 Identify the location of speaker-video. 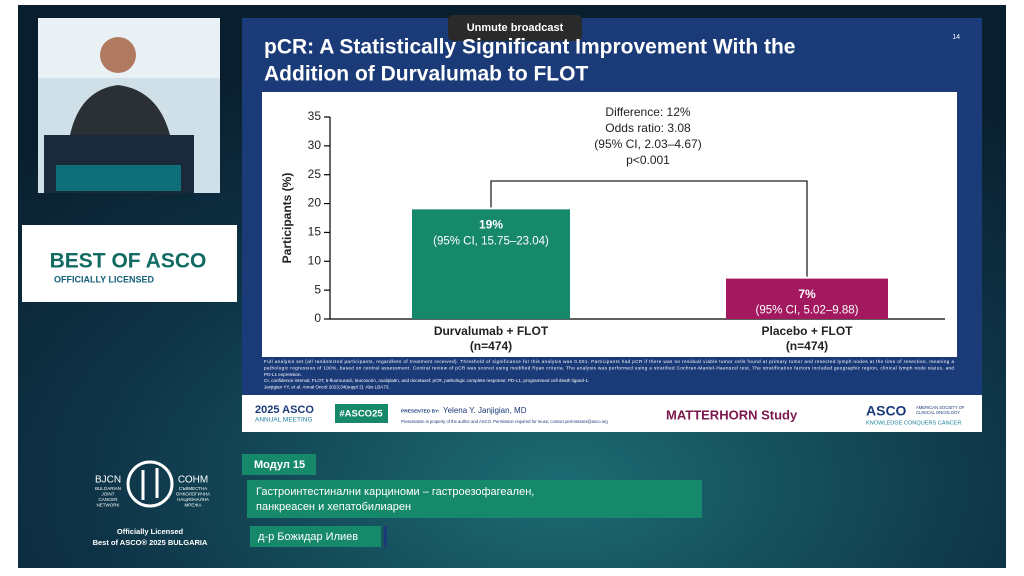
(129, 105).